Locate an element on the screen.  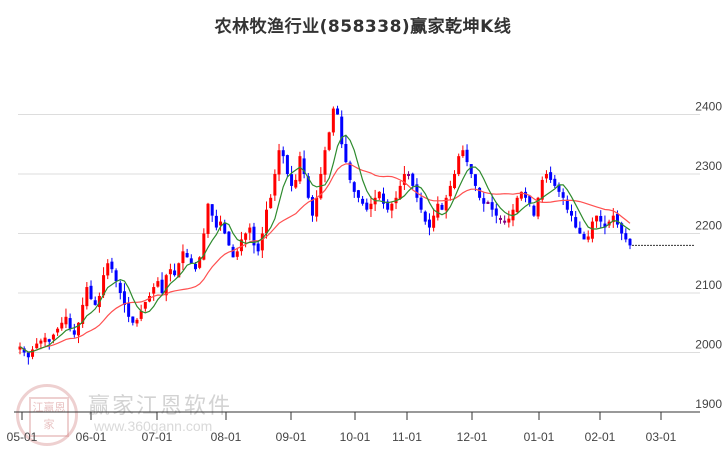
y-axis-label: 2300 is located at coordinates (708, 166).